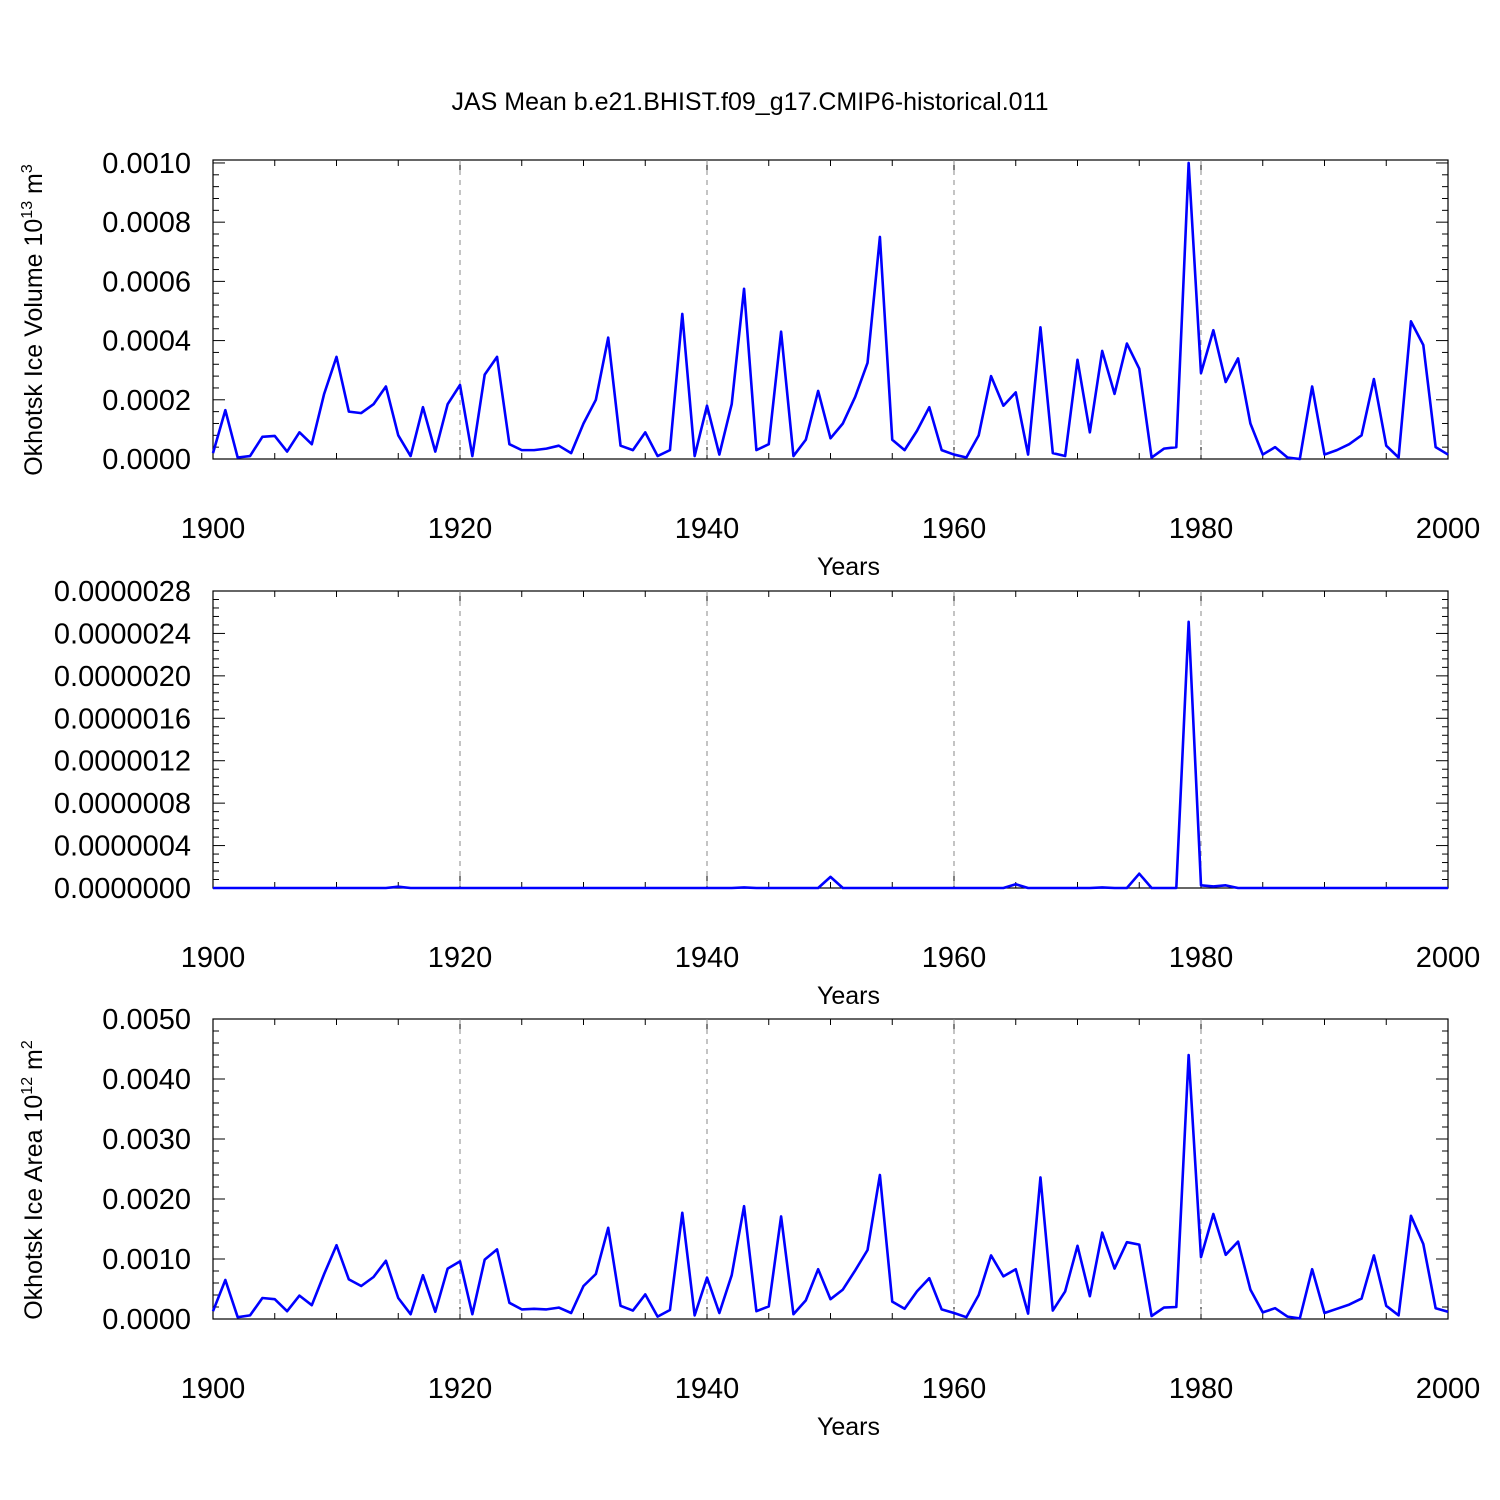 This screenshot has height=1500, width=1500. Describe the element at coordinates (27, 168) in the screenshot. I see `panel-1-ylabel-part: 3` at that location.